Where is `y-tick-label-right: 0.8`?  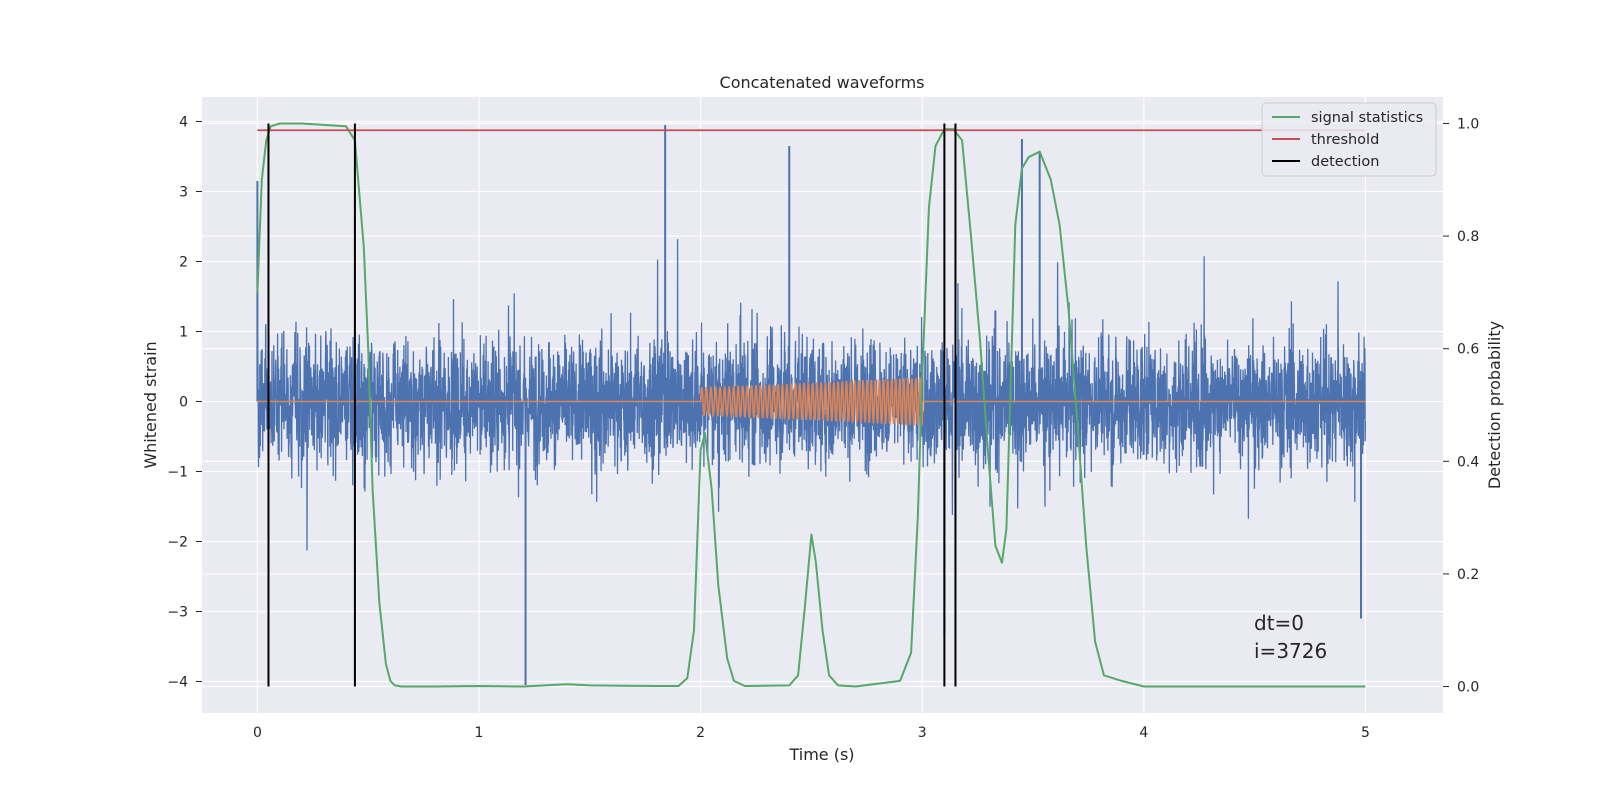
y-tick-label-right: 0.8 is located at coordinates (1468, 237).